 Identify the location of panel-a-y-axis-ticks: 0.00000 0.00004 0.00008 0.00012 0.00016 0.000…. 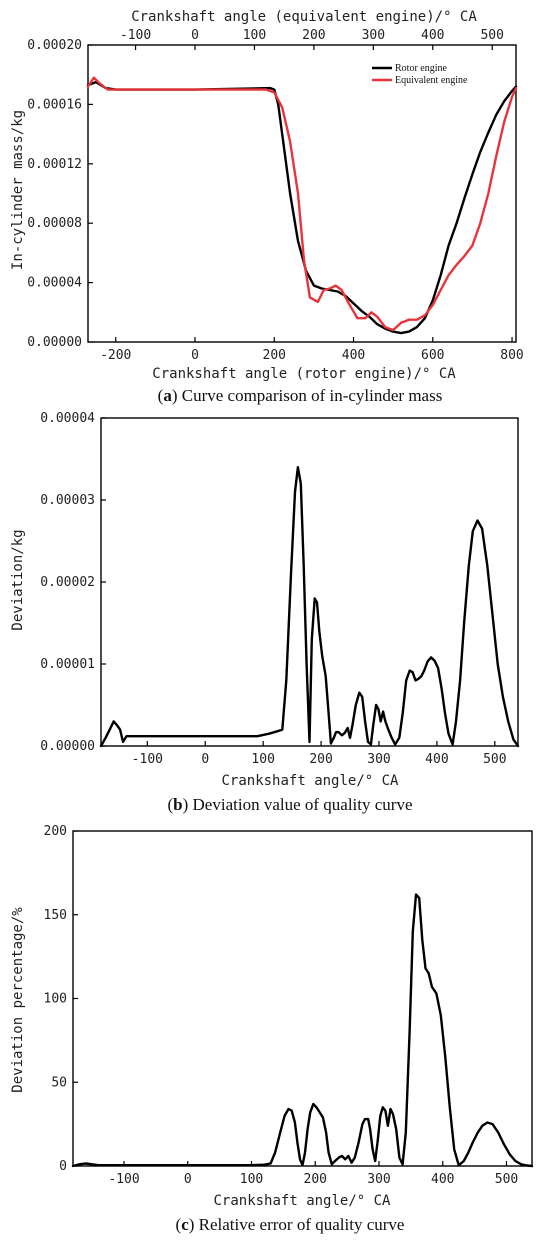
(60, 194).